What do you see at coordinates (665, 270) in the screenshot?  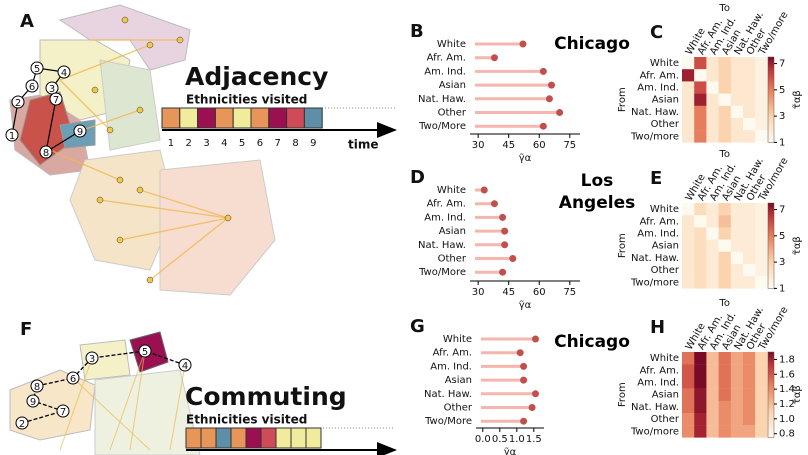 I see `row-label: Other` at bounding box center [665, 270].